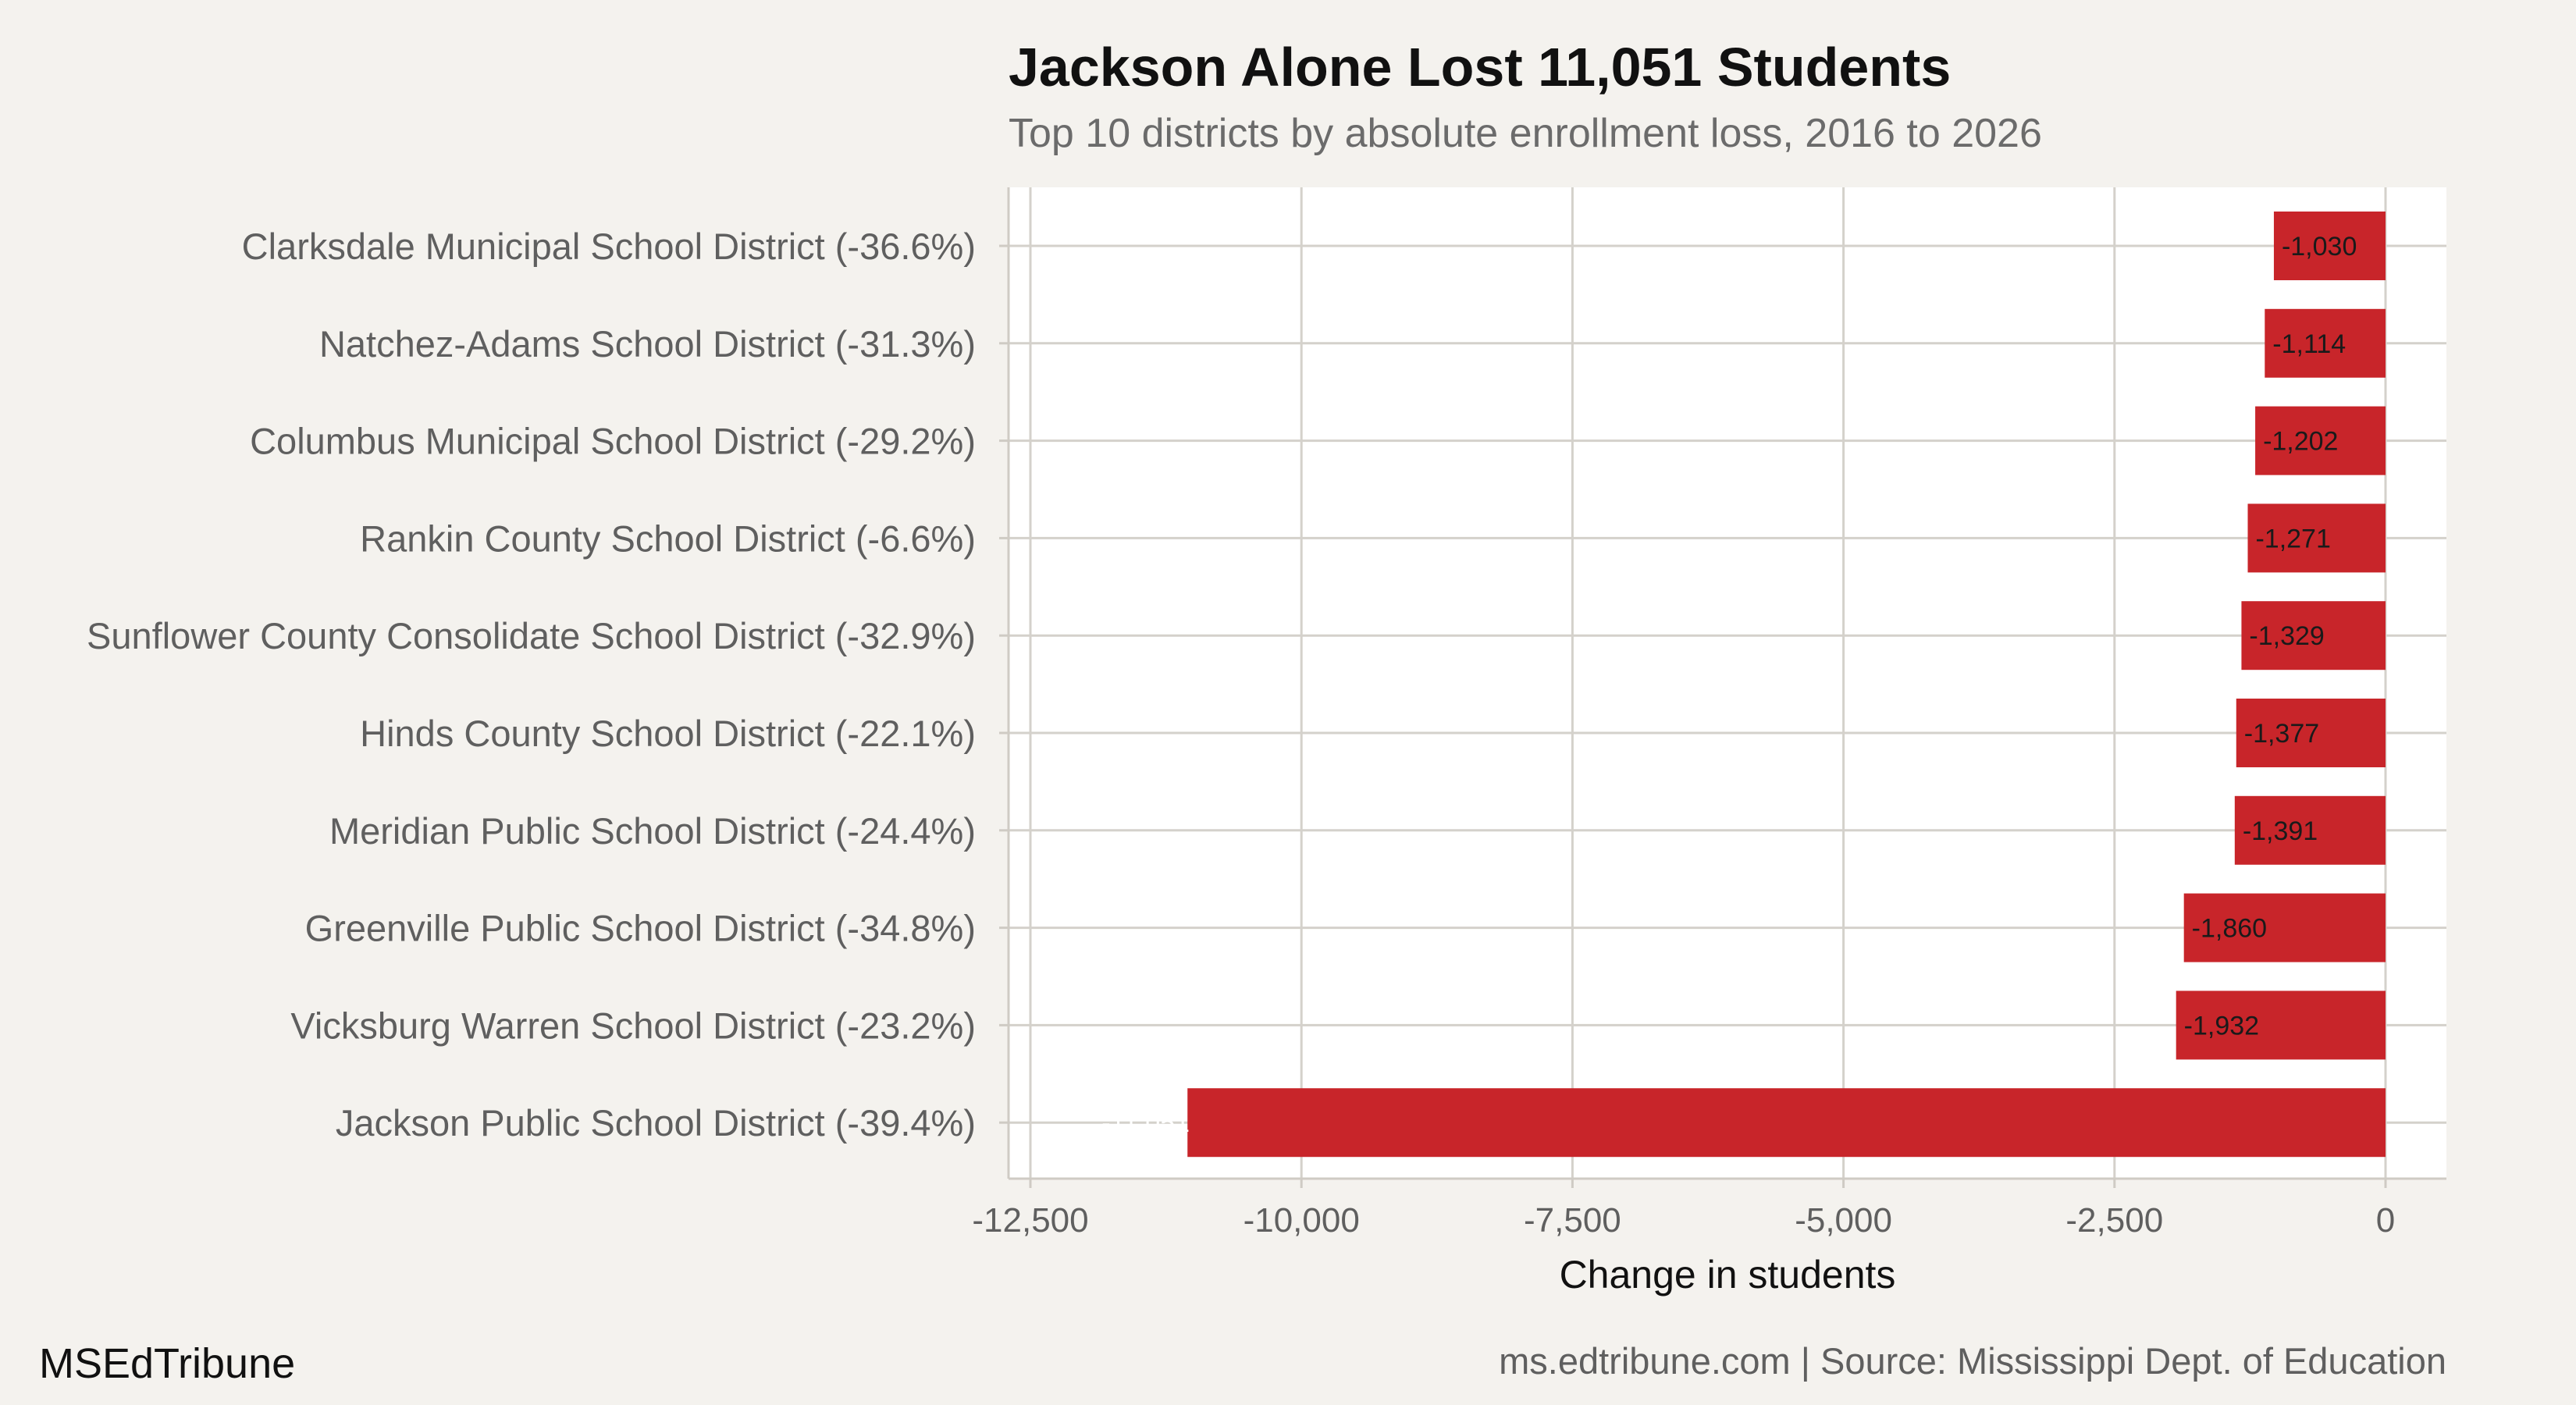 Image resolution: width=2576 pixels, height=1405 pixels. I want to click on bar-value-label: -11,051, so click(1145, 1123).